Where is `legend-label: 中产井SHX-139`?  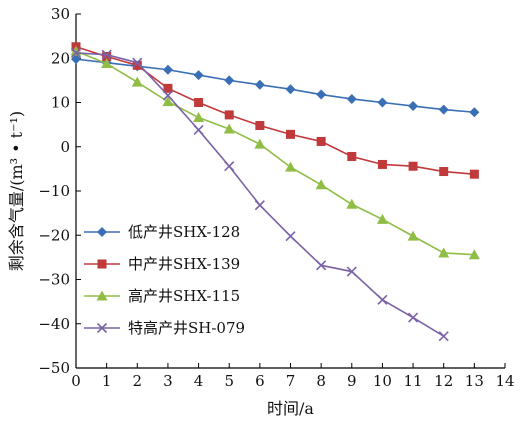 legend-label: 中产井SHX-139 is located at coordinates (184, 264).